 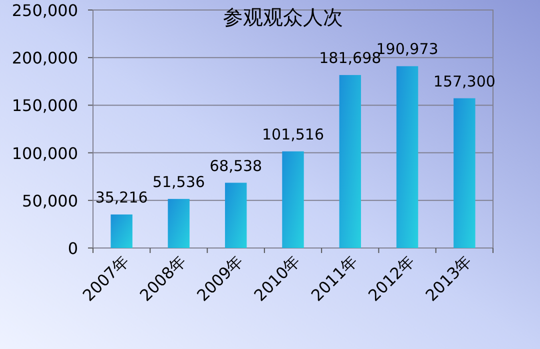 I want to click on y-tick-label: 0, so click(x=73, y=248).